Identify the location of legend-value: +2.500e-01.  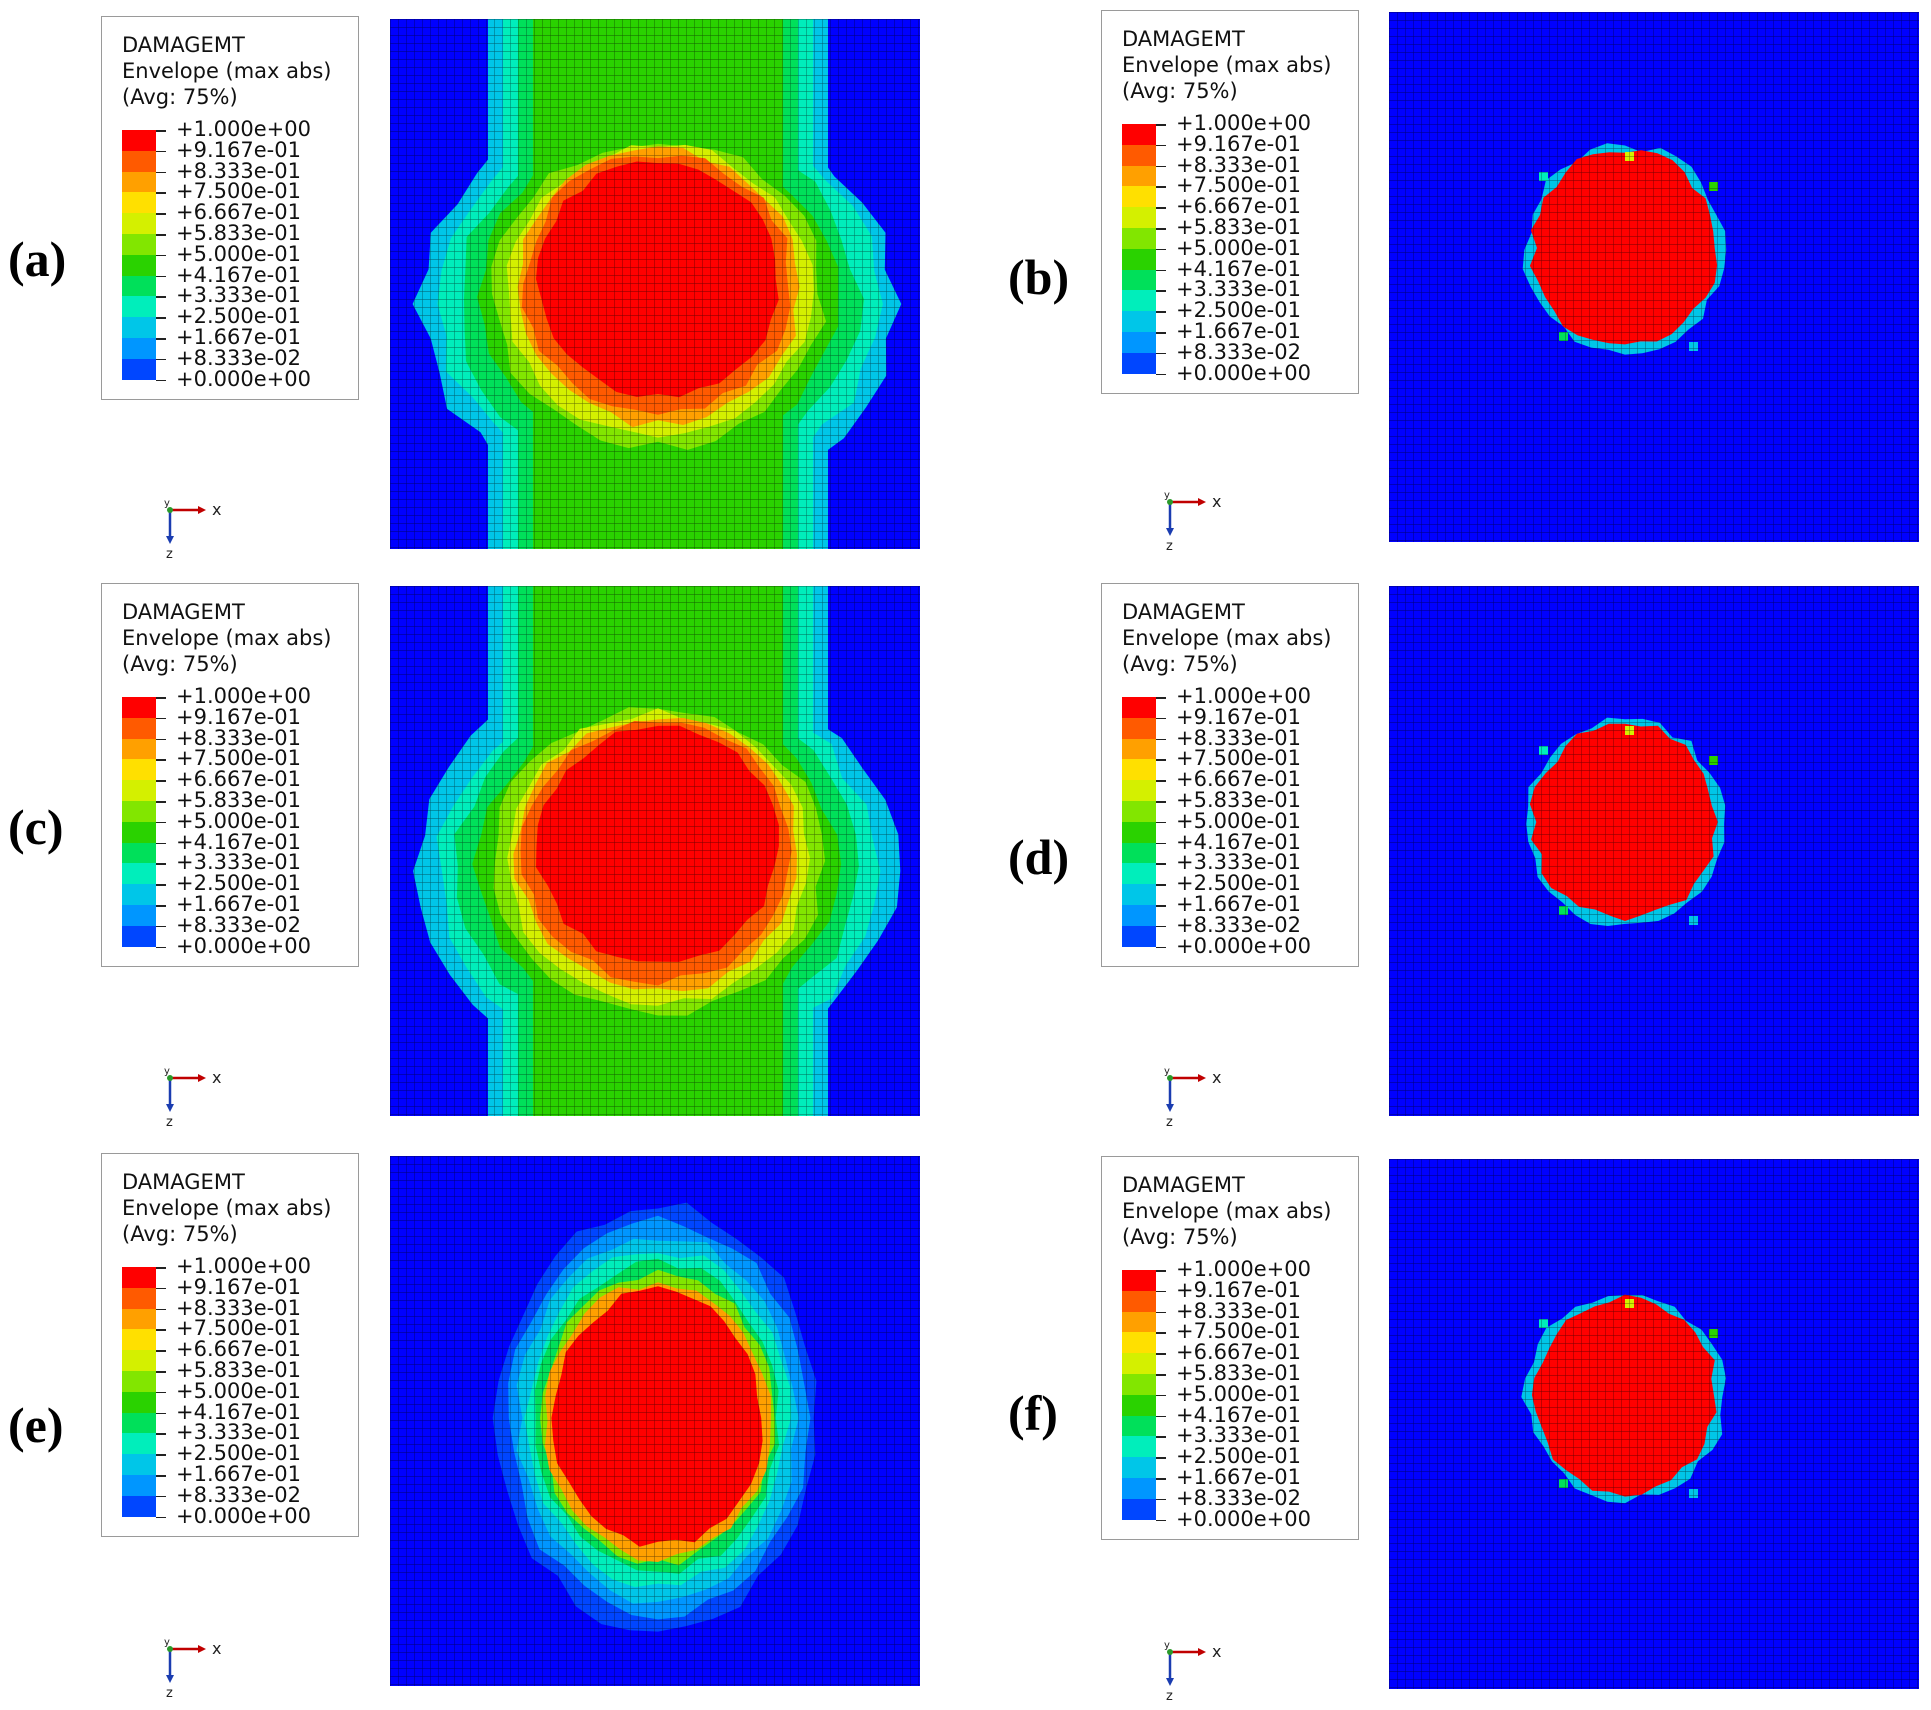
(238, 1453).